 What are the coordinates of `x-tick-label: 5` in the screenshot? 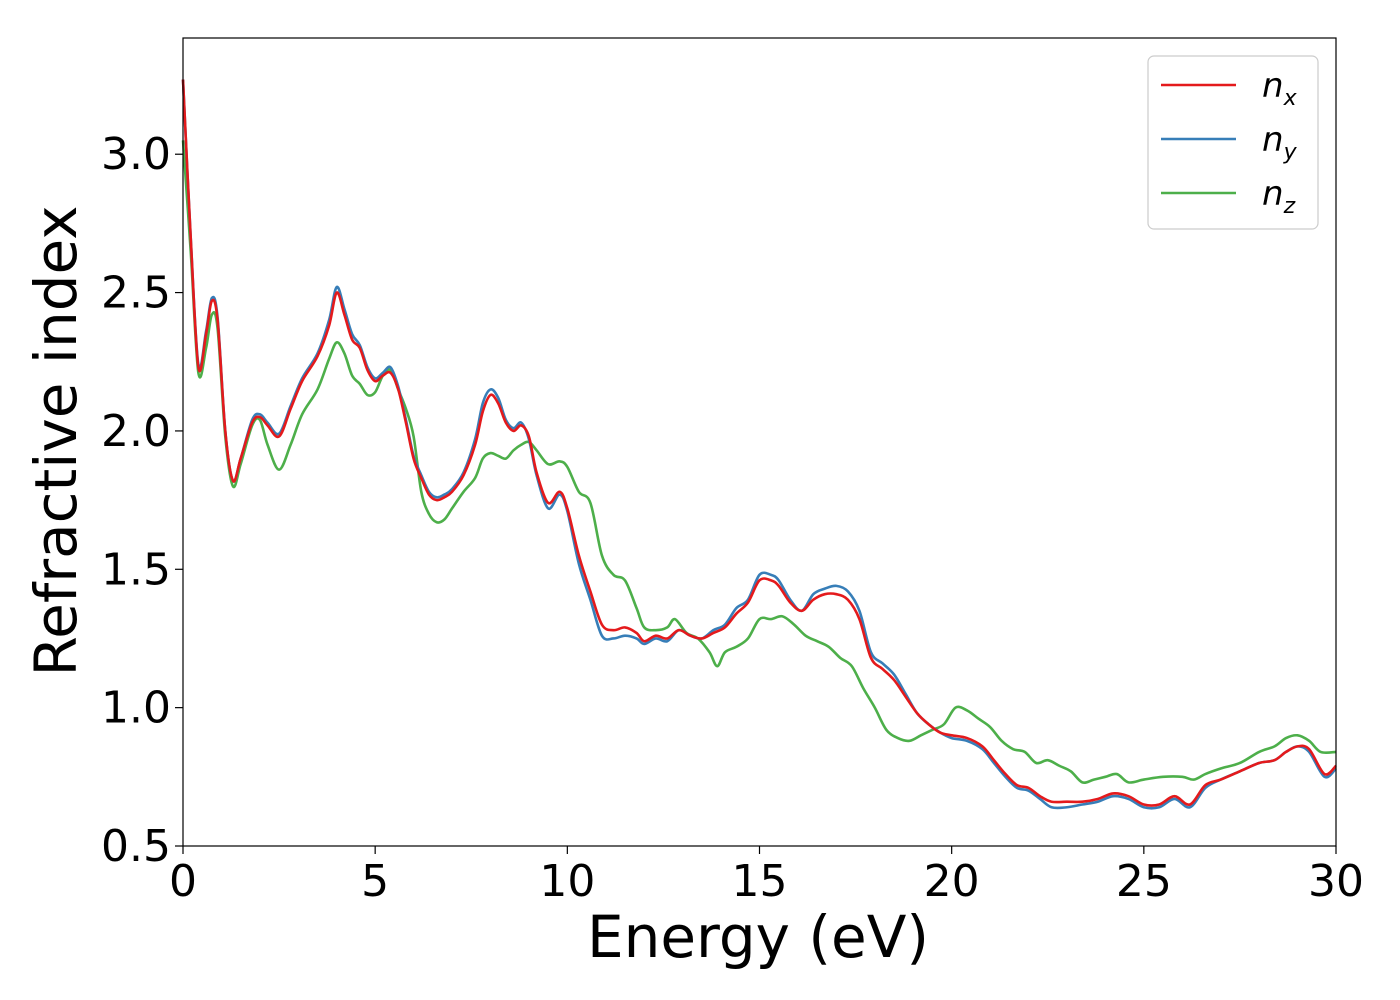 It's located at (375, 881).